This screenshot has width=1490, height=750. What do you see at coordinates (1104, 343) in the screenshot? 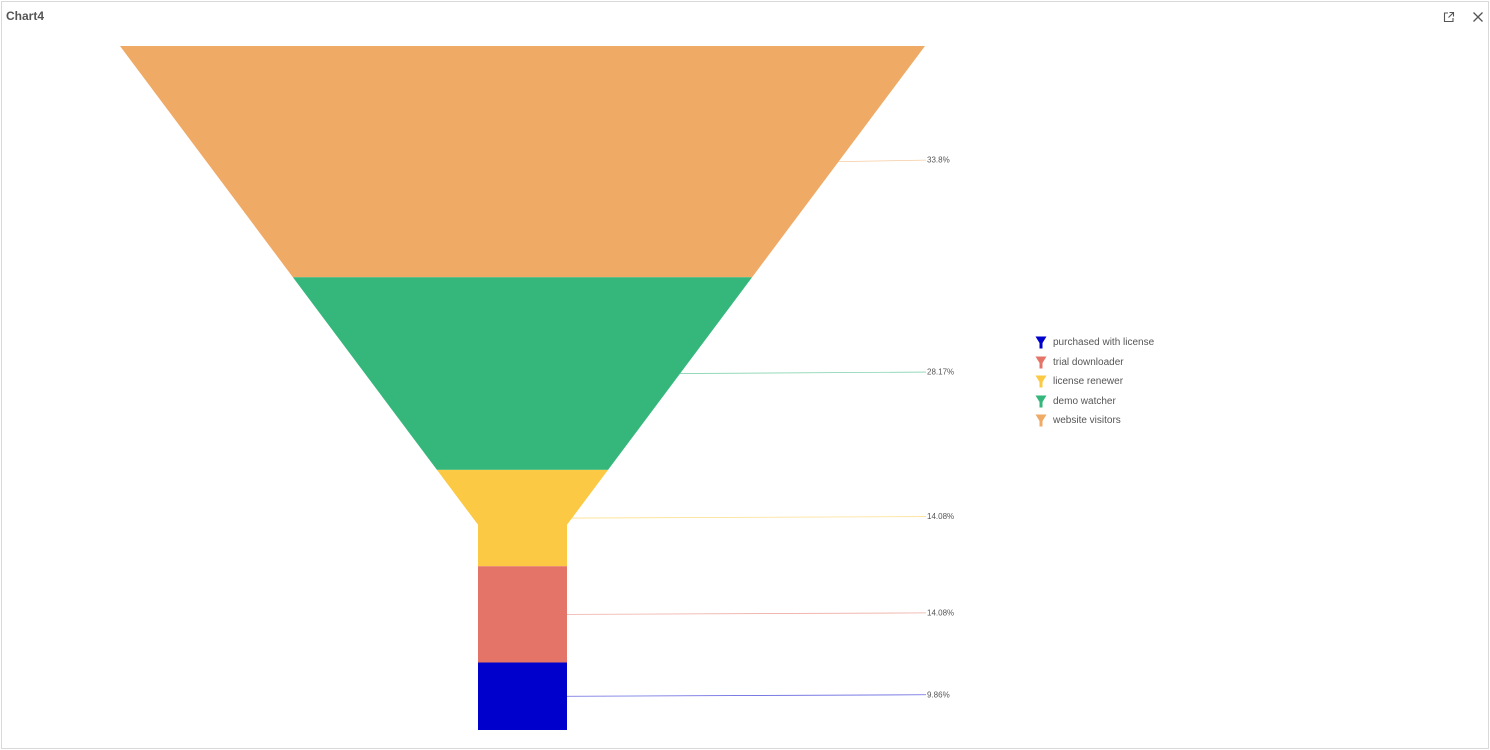
I see `legend-label: purchased with license` at bounding box center [1104, 343].